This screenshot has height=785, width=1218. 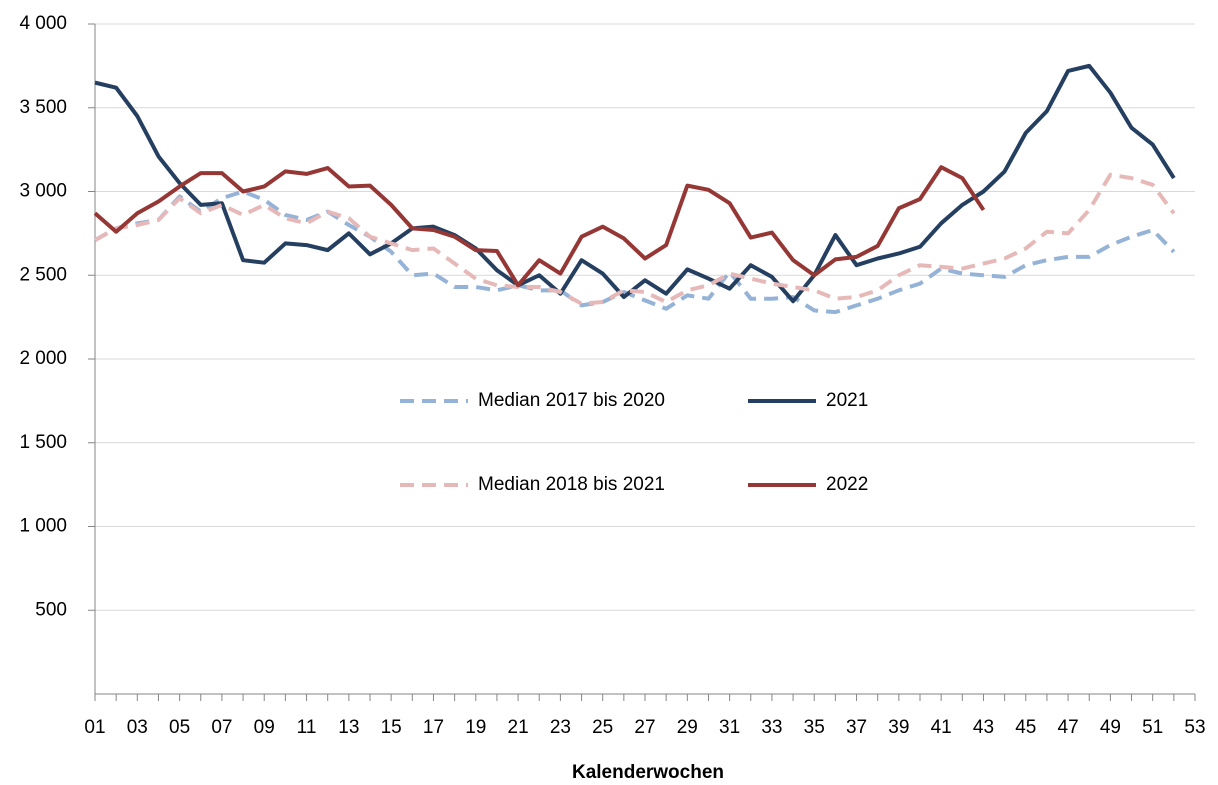 What do you see at coordinates (433, 727) in the screenshot?
I see `x-tick-label: 17` at bounding box center [433, 727].